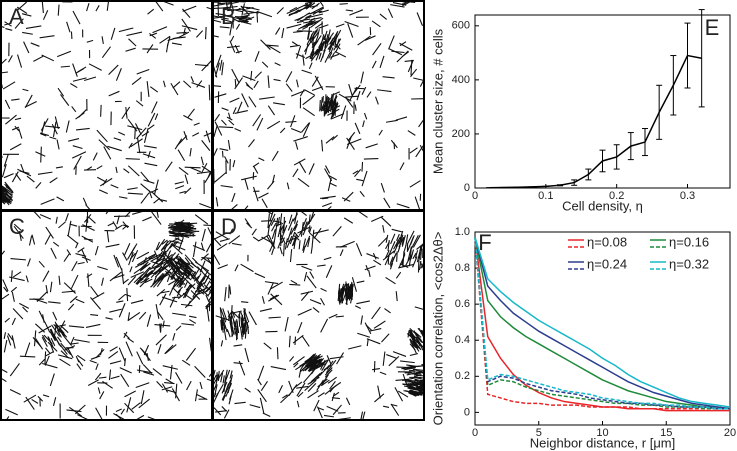 The width and height of the screenshot is (737, 451). Describe the element at coordinates (689, 241) in the screenshot. I see `legend-label: η=0.16` at that location.